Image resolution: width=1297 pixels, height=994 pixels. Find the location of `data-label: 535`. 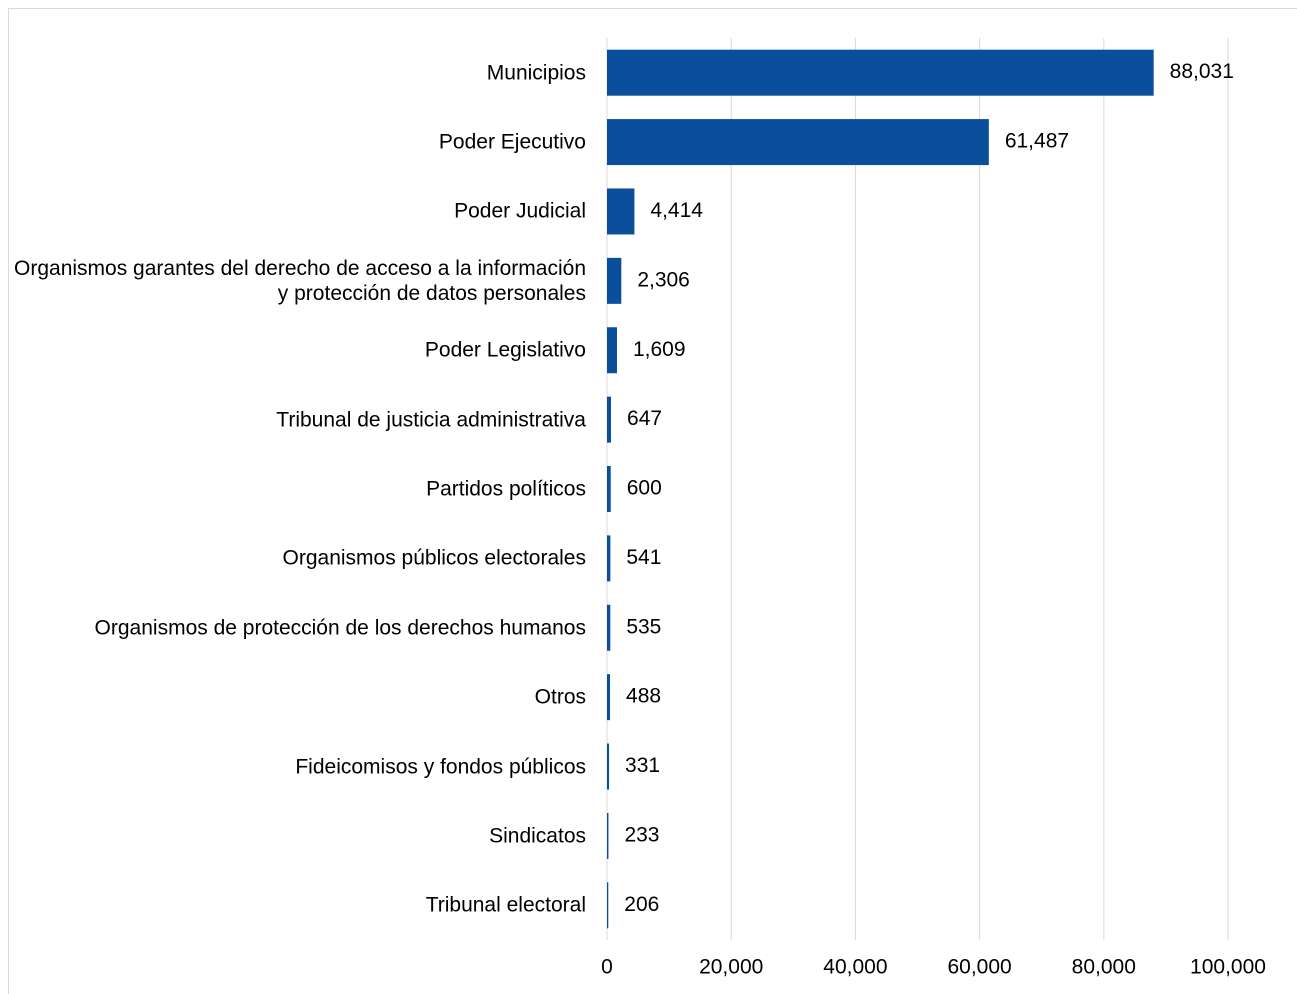

data-label: 535 is located at coordinates (643, 626).